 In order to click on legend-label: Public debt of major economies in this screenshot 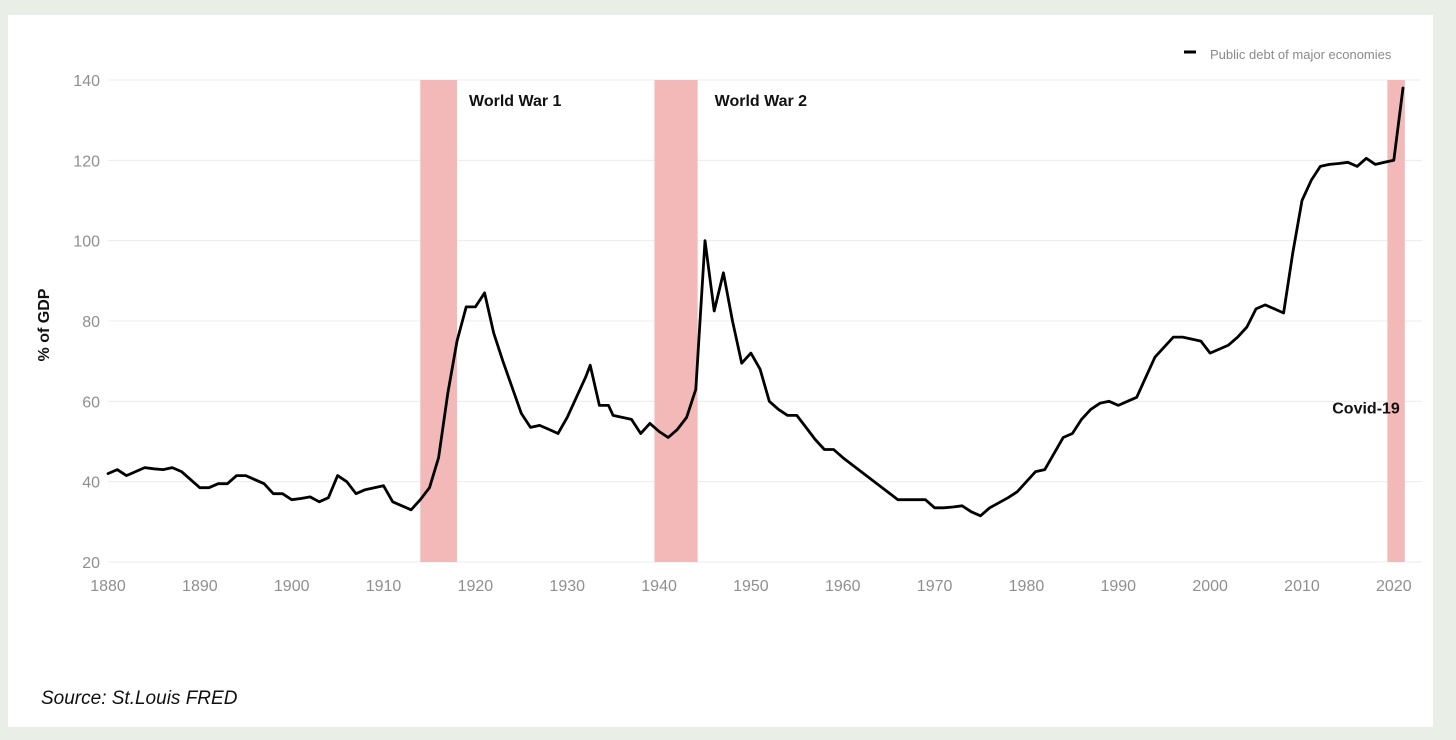, I will do `click(1301, 54)`.